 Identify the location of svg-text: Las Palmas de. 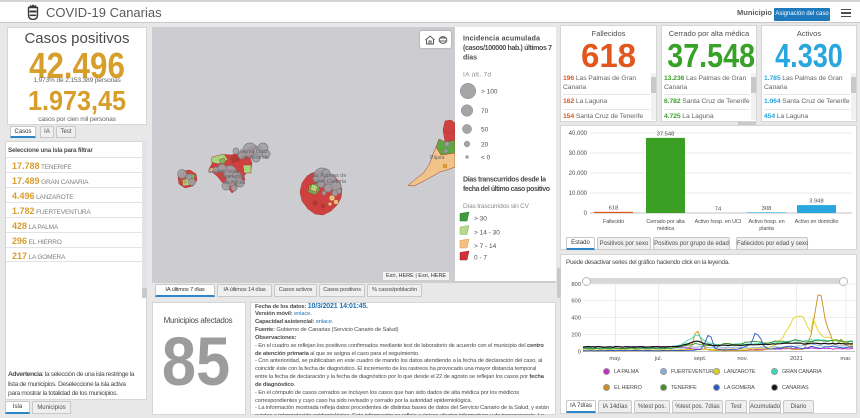
(328, 176).